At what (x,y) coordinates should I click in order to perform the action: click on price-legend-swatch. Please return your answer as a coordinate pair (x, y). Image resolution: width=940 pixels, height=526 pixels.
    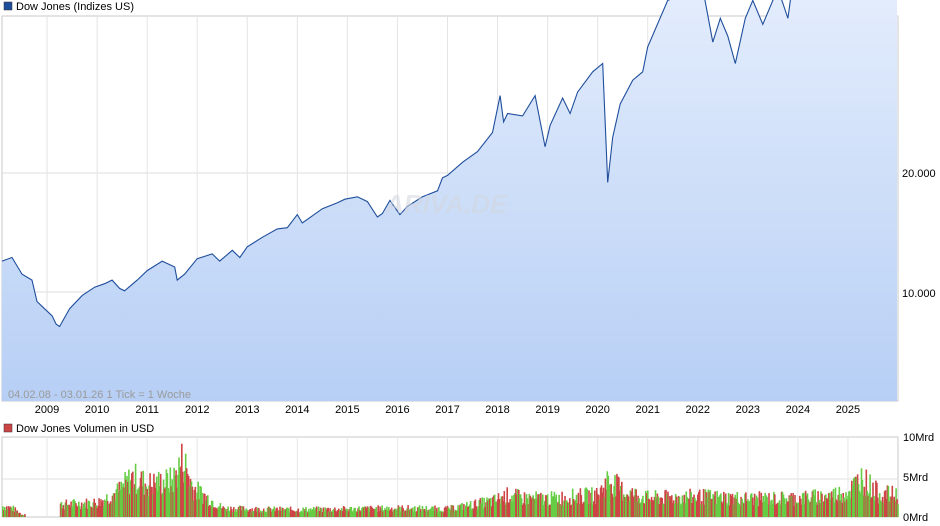
    Looking at the image, I should click on (8, 6).